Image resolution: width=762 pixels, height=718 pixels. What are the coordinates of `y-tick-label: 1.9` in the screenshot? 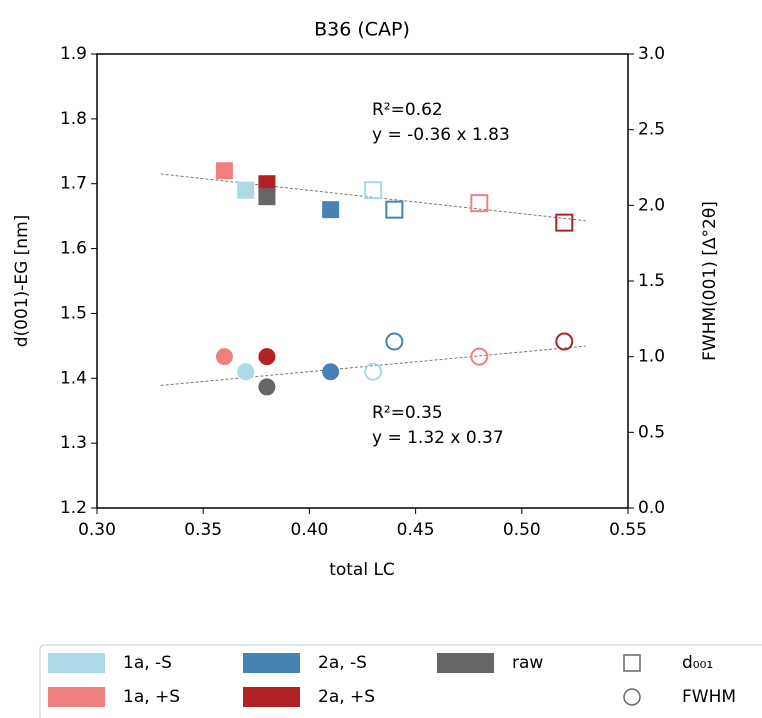 It's located at (73, 54).